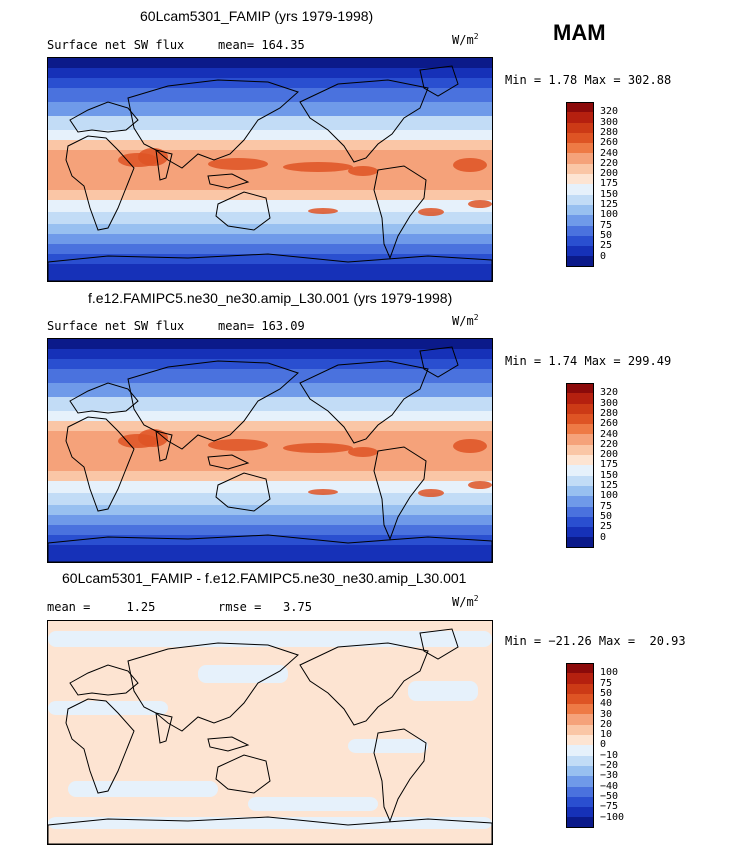  I want to click on colorbar-tick-label: −100, so click(612, 817).